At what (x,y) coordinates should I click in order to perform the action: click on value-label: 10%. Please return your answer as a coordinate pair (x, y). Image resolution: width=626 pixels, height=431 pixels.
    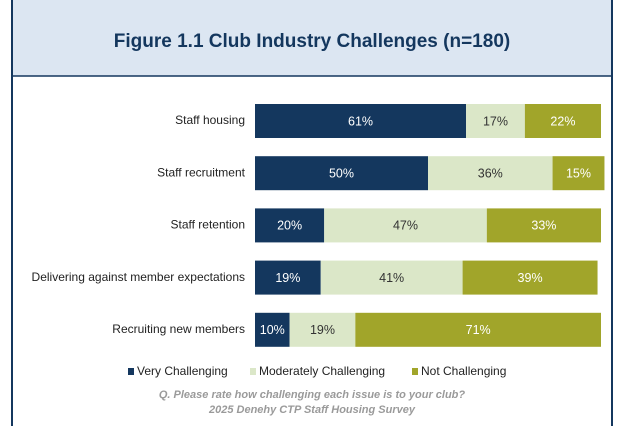
    Looking at the image, I should click on (272, 330).